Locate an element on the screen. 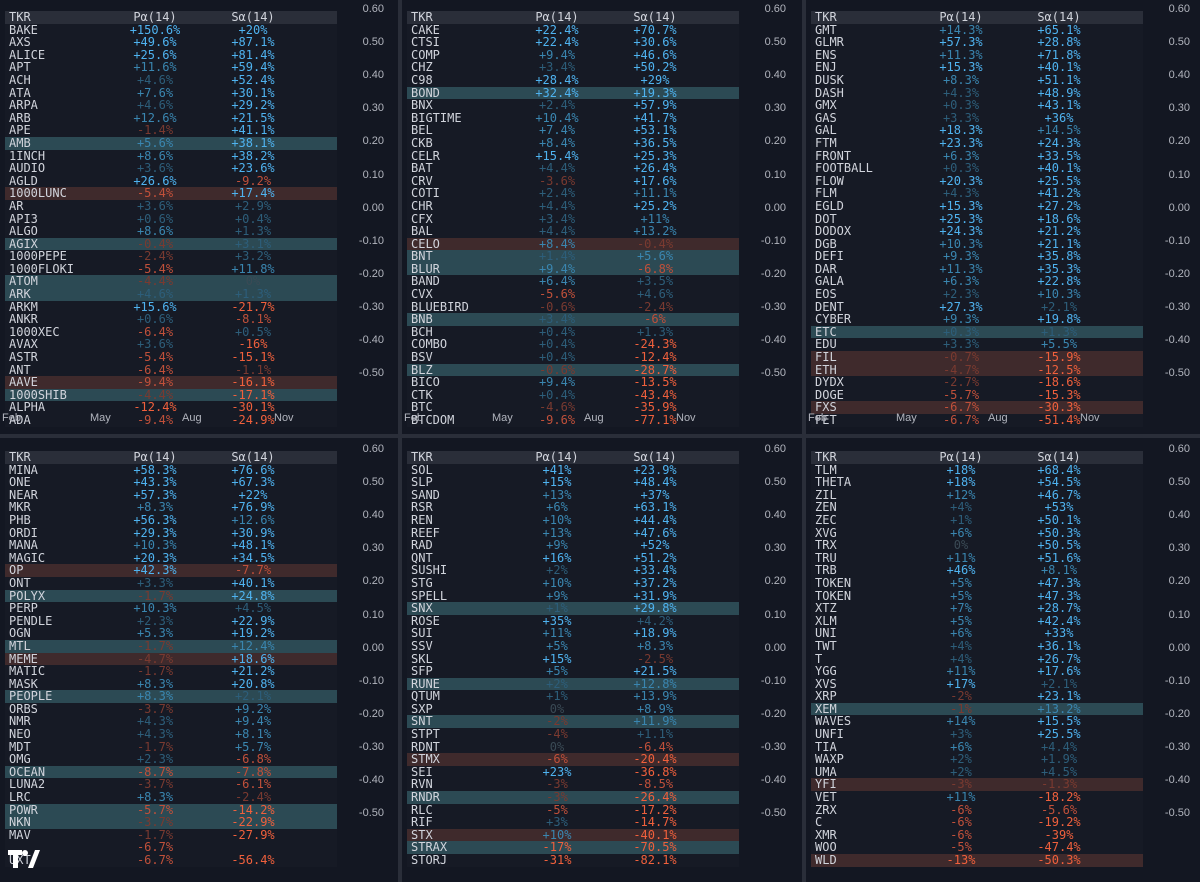 The image size is (1200, 882). table-row: 1INCH +8.6% +38.2% is located at coordinates (171, 156).